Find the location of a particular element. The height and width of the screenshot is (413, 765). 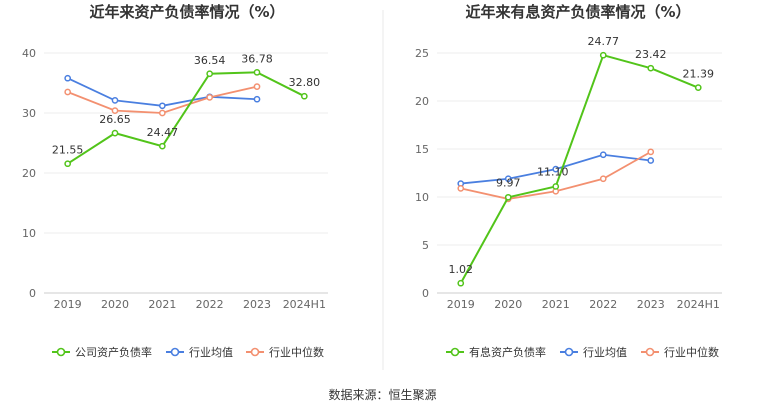

data-label: 1.02 is located at coordinates (461, 269).